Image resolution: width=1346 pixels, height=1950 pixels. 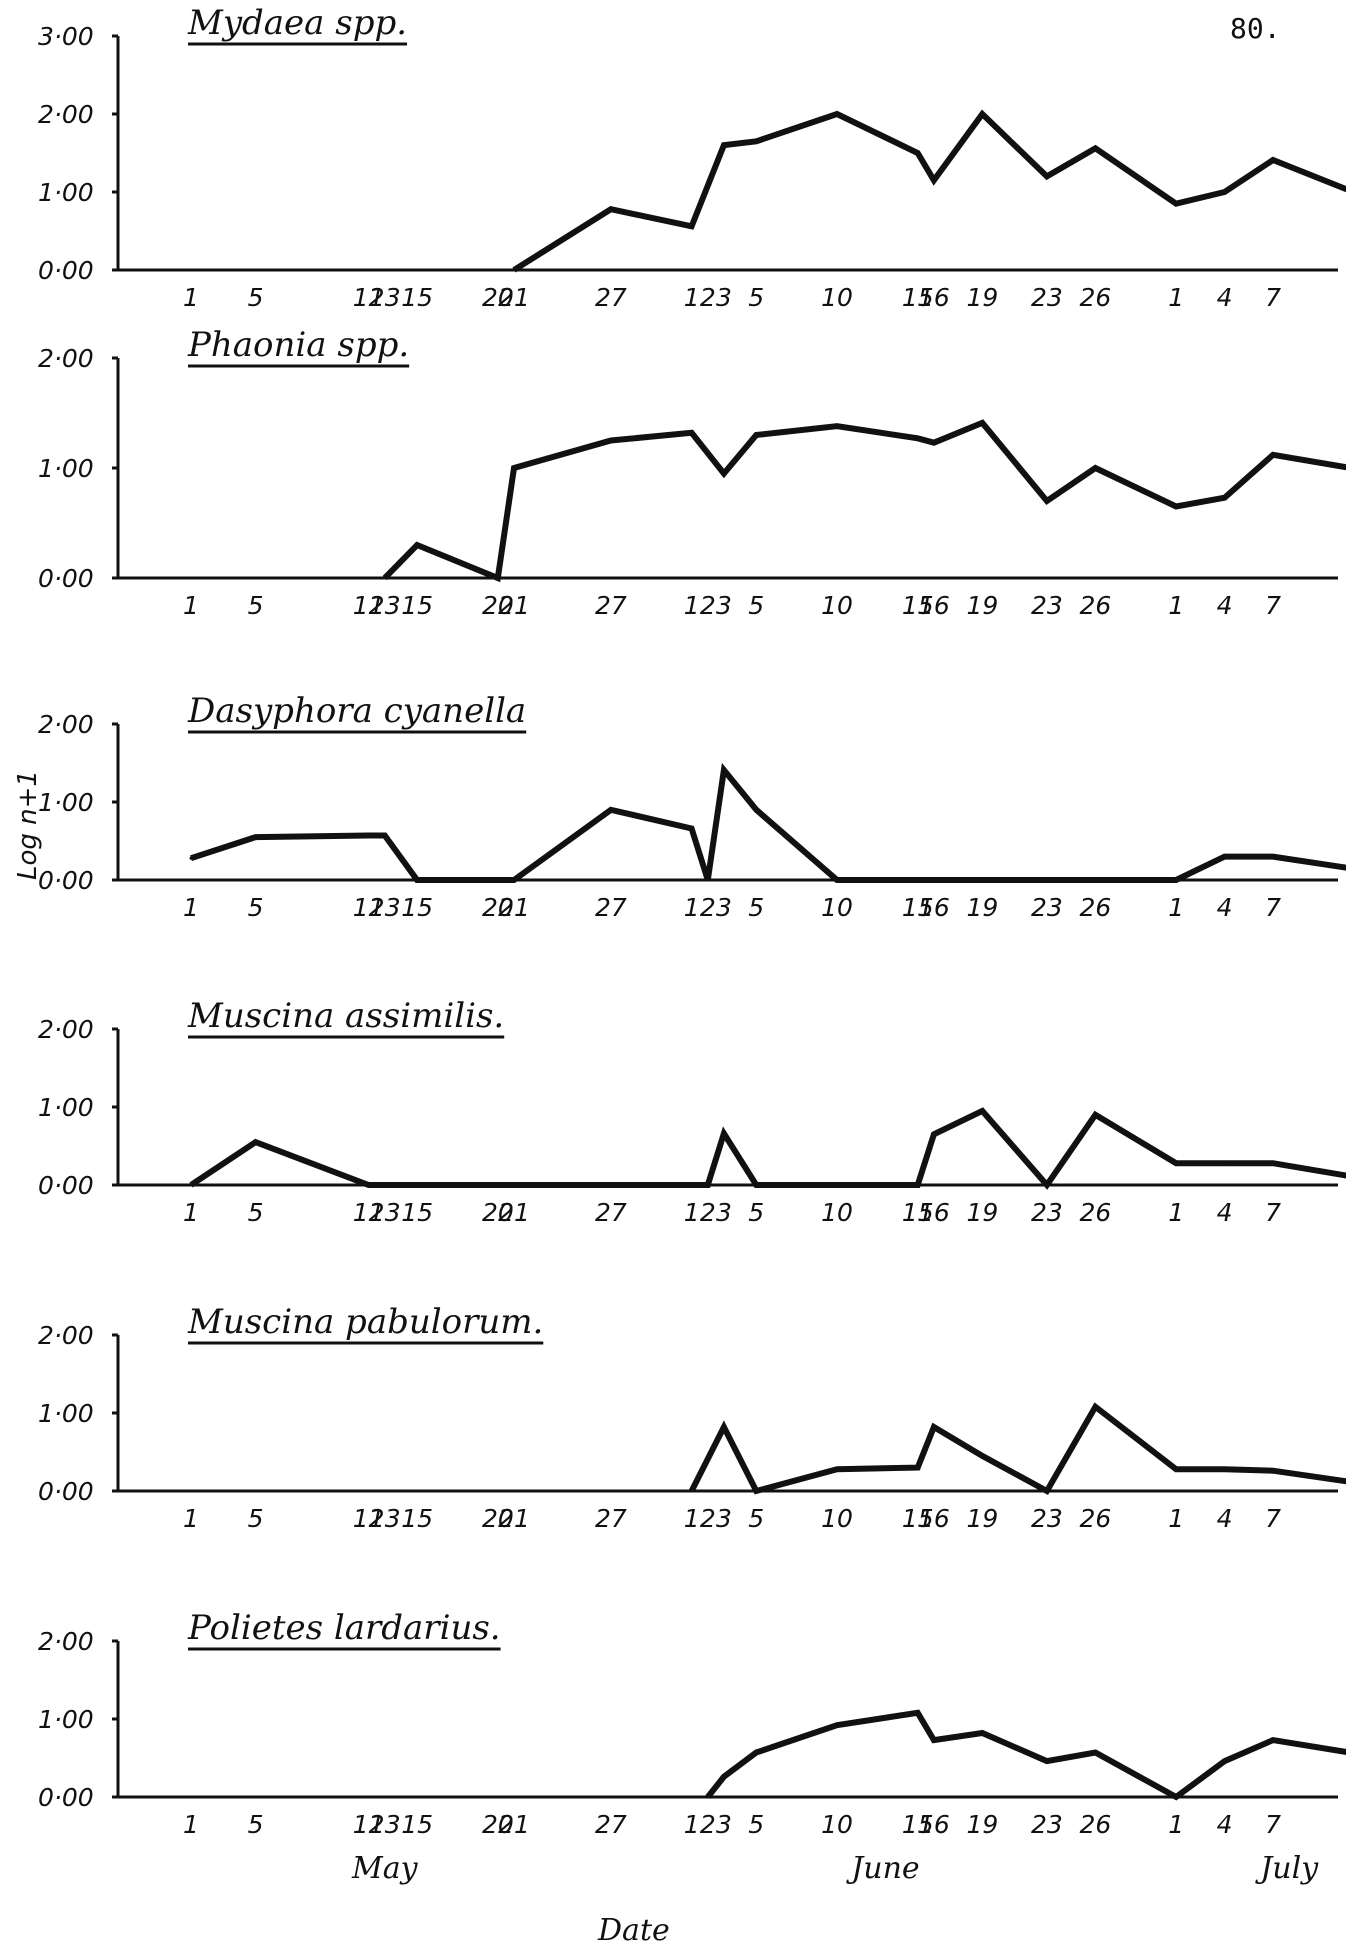 I want to click on x-tick-label: 12, so click(x=369, y=605).